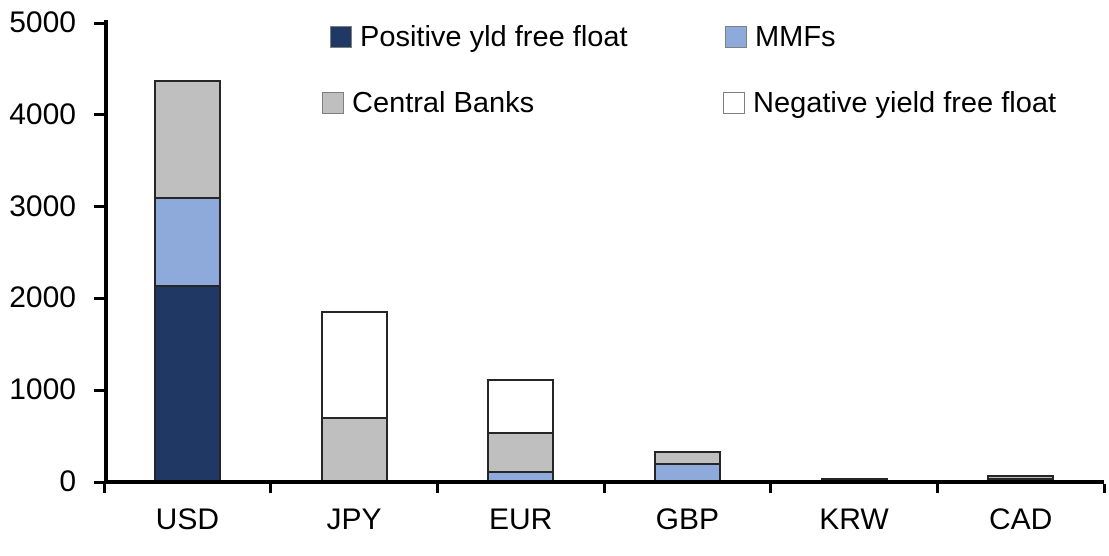  I want to click on bar-segment-eur-mmfs, so click(521, 476).